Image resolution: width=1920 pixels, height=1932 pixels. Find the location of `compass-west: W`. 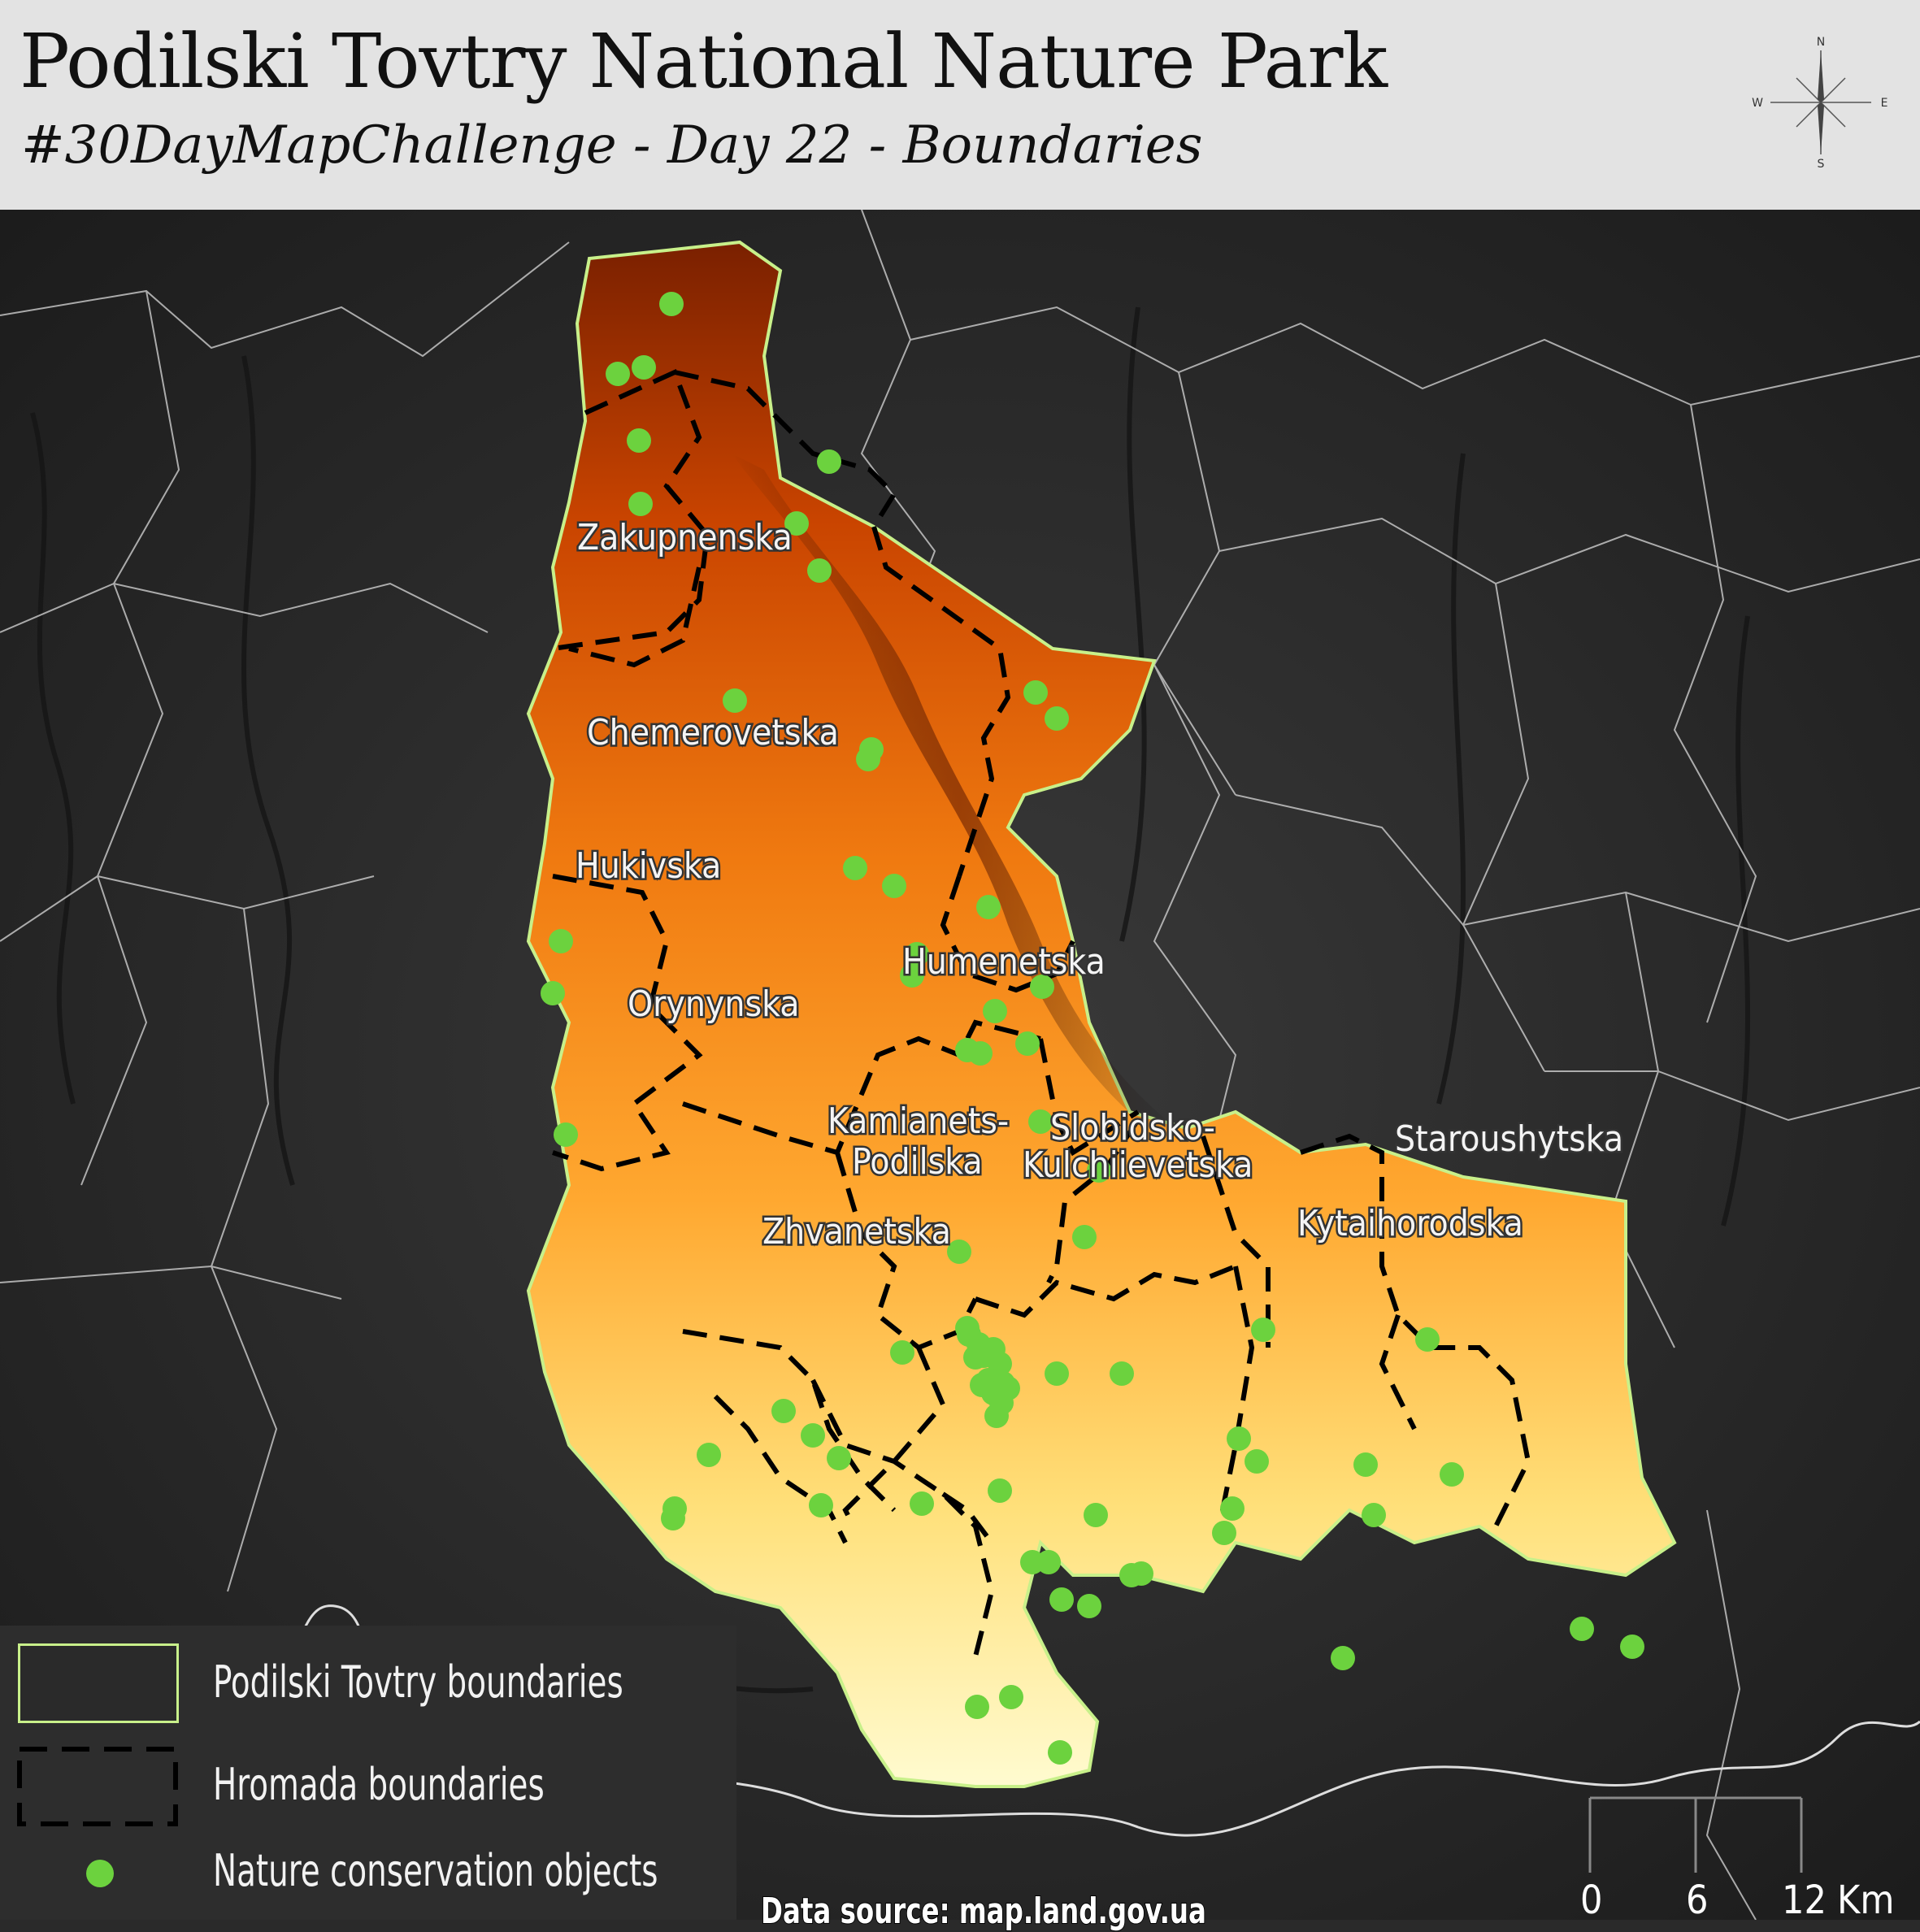

compass-west: W is located at coordinates (1757, 103).